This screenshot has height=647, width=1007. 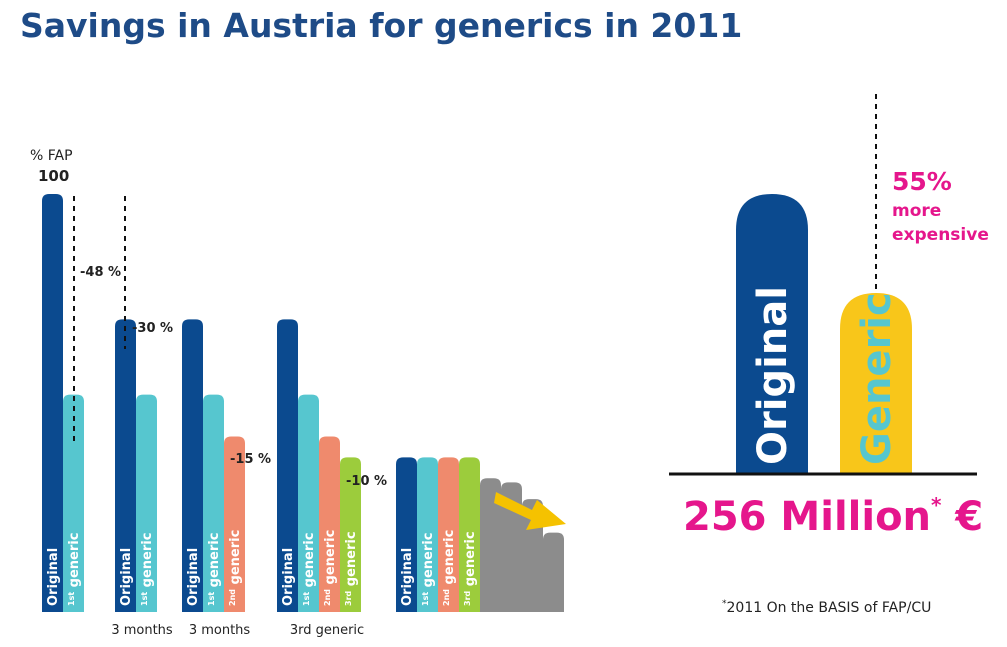 I want to click on bar-label-generic: Generic, so click(x=877, y=378).